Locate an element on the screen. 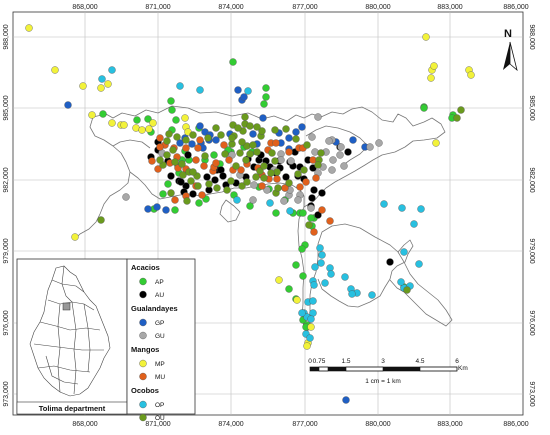 This screenshot has height=435, width=550. legend-item-mu: MU is located at coordinates (160, 377).